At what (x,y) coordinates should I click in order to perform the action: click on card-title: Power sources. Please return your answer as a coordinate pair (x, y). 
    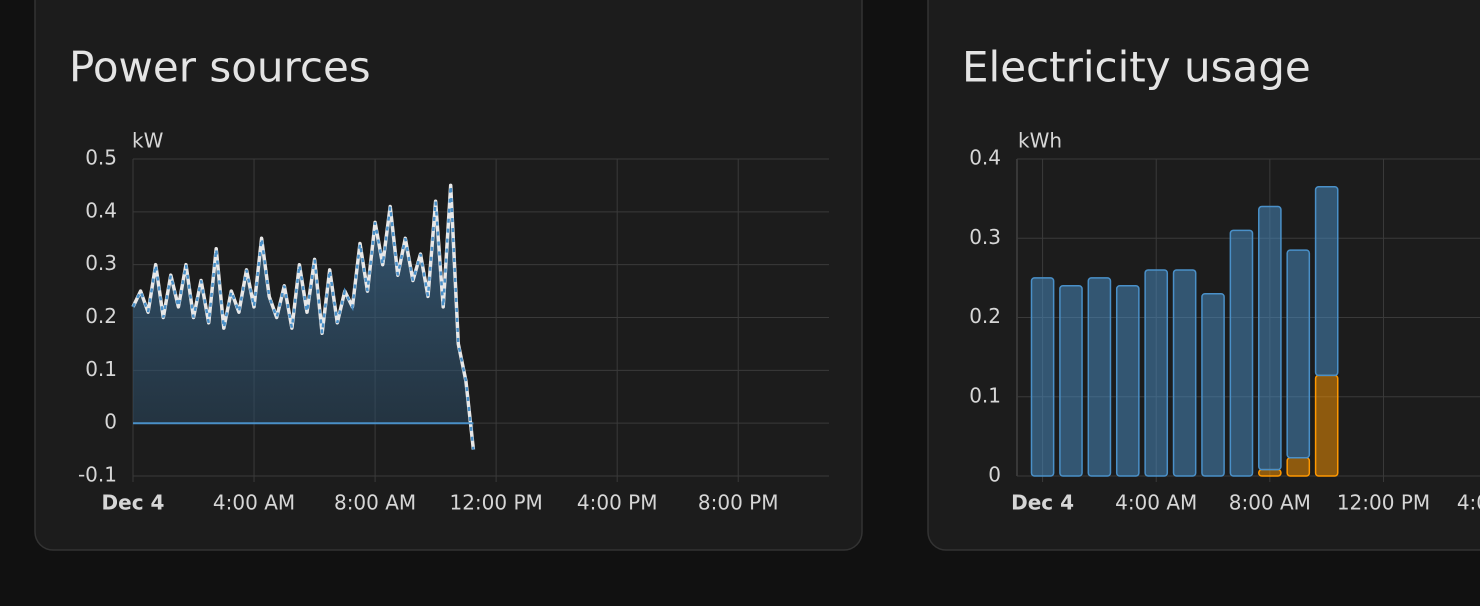
    Looking at the image, I should click on (220, 67).